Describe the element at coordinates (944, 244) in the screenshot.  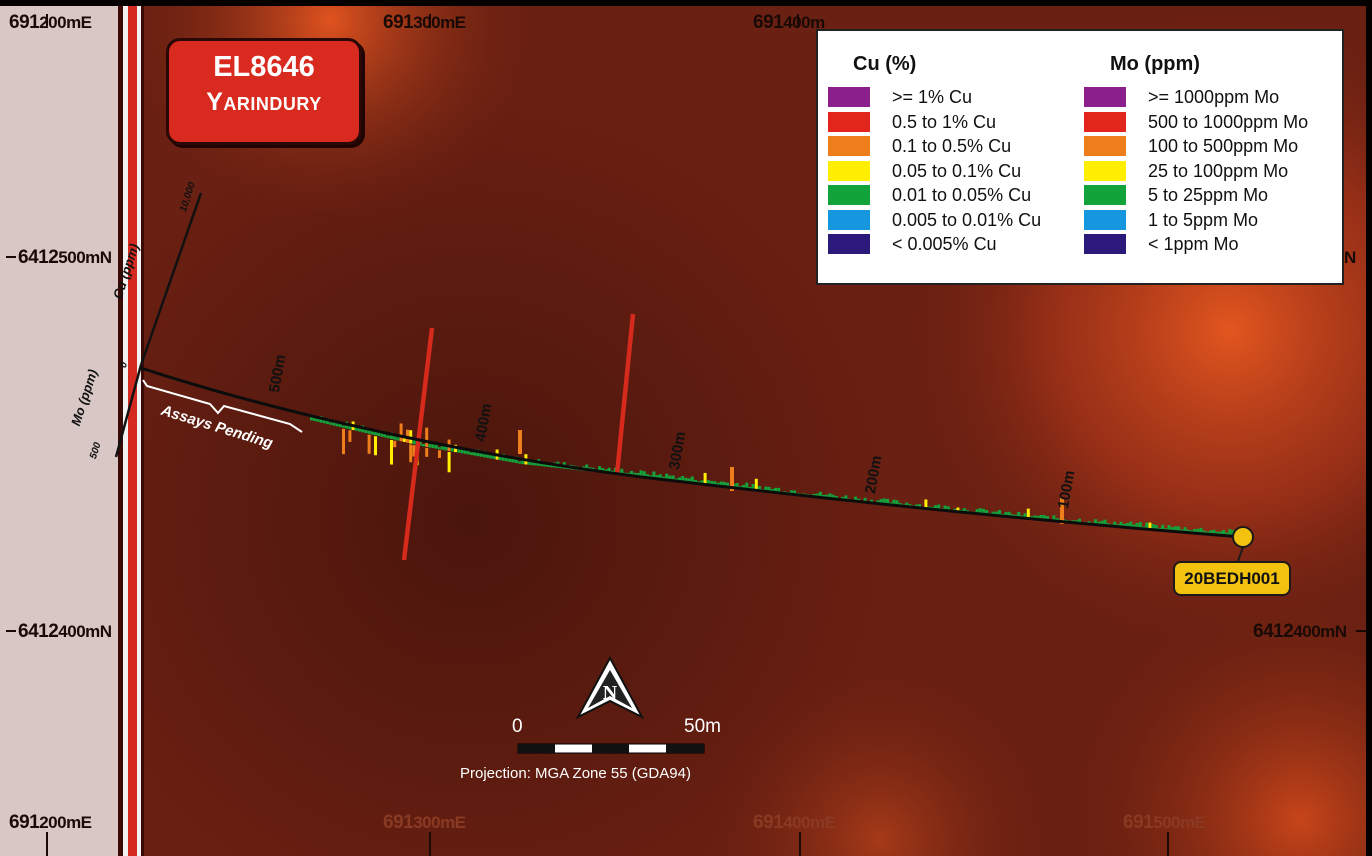
I see `legend-label: < 0.005% Cu` at that location.